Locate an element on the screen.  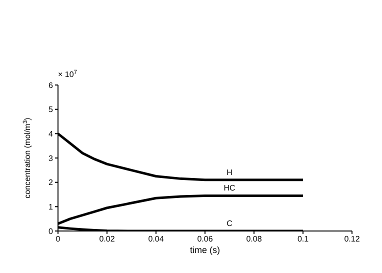
series-label: HC is located at coordinates (230, 188).